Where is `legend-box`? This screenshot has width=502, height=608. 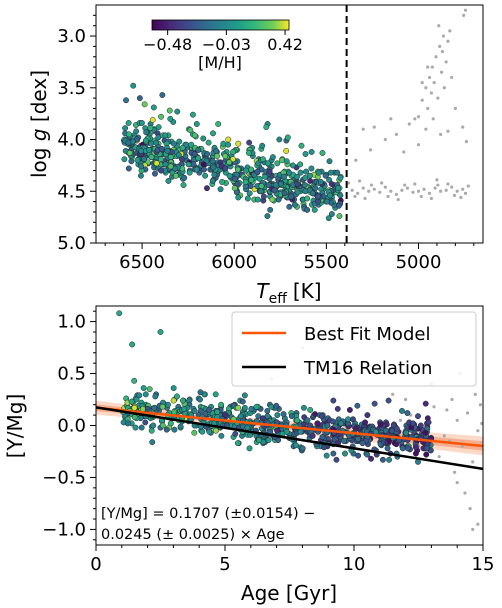
legend-box is located at coordinates (354, 349).